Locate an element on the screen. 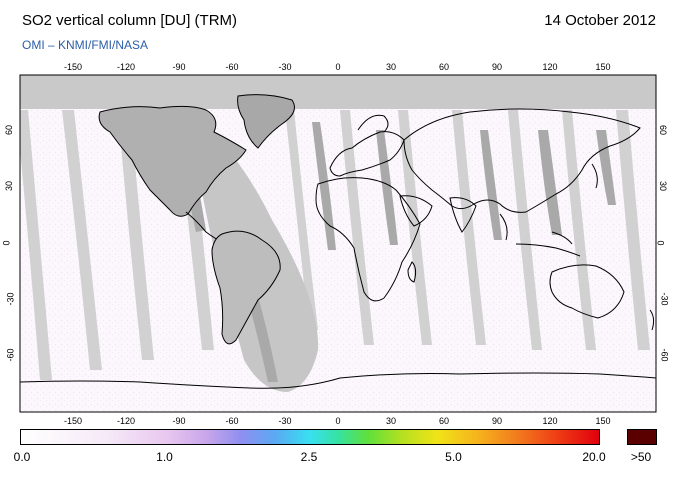  map-date: 14 October 2012 is located at coordinates (600, 20).